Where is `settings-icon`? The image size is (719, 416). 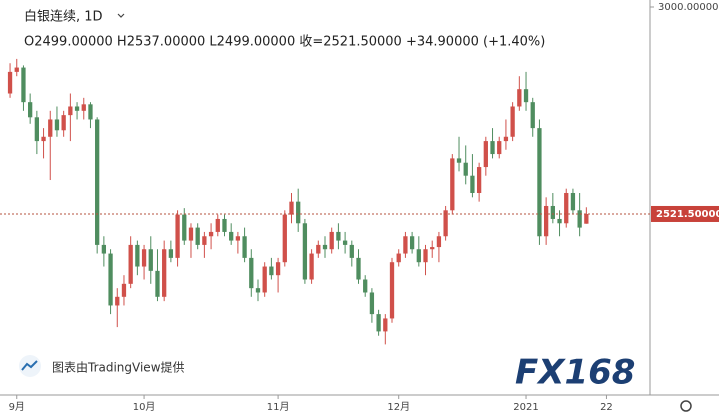 settings-icon is located at coordinates (686, 406).